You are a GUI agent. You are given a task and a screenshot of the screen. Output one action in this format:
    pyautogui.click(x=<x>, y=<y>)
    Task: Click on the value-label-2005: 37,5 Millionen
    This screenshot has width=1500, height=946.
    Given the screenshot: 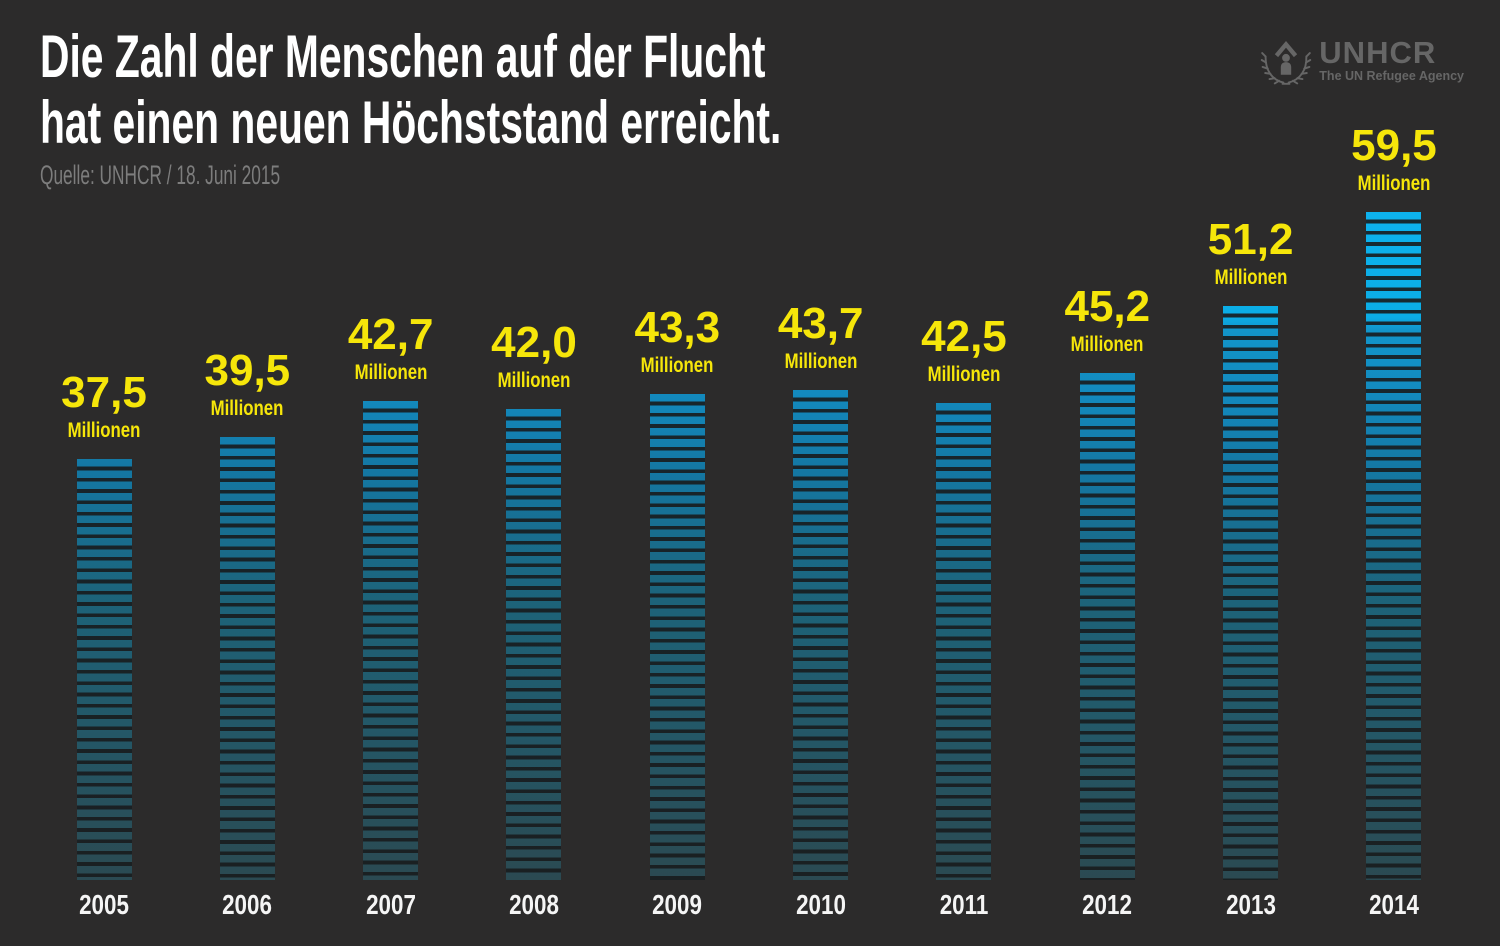 What is the action you would take?
    pyautogui.click(x=104, y=405)
    